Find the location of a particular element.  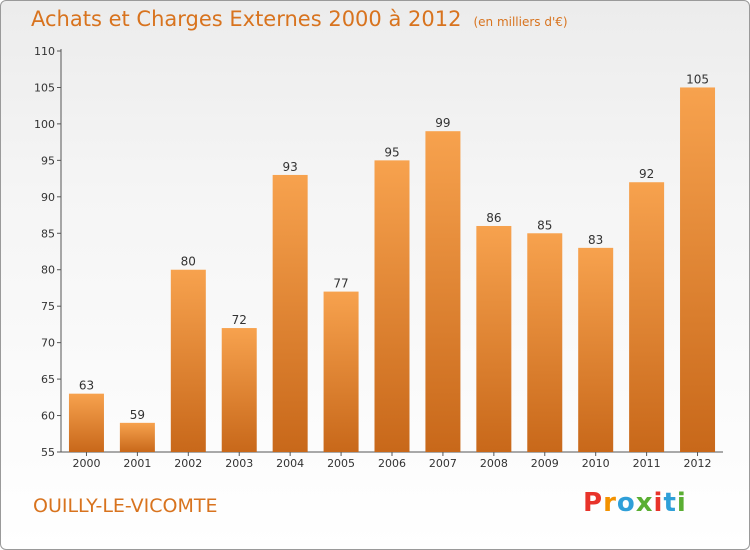

y-tick-label: 70 is located at coordinates (48, 343).